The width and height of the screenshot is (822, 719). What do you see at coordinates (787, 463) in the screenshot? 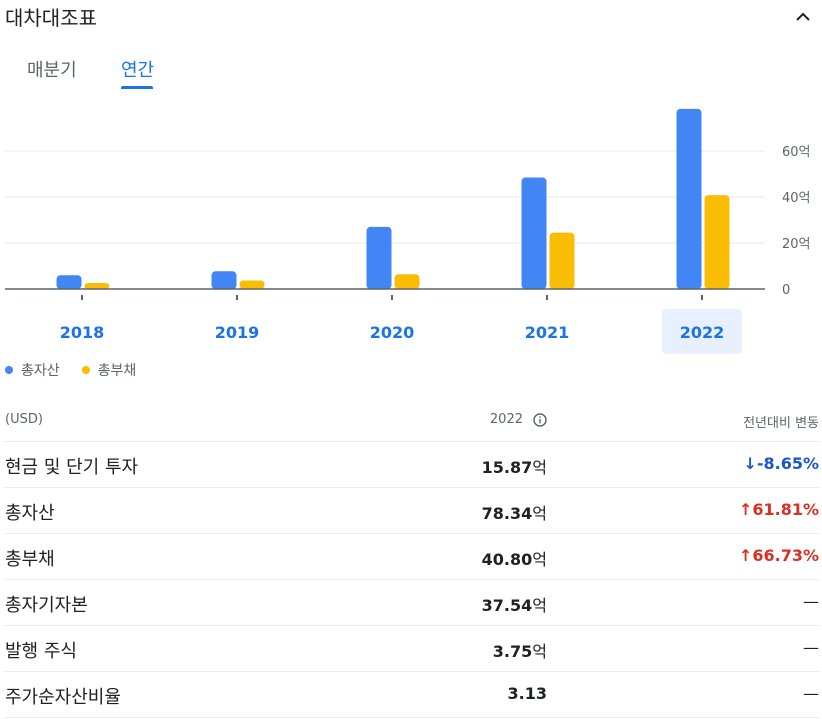
I see `row-change-value: -8.65%` at bounding box center [787, 463].